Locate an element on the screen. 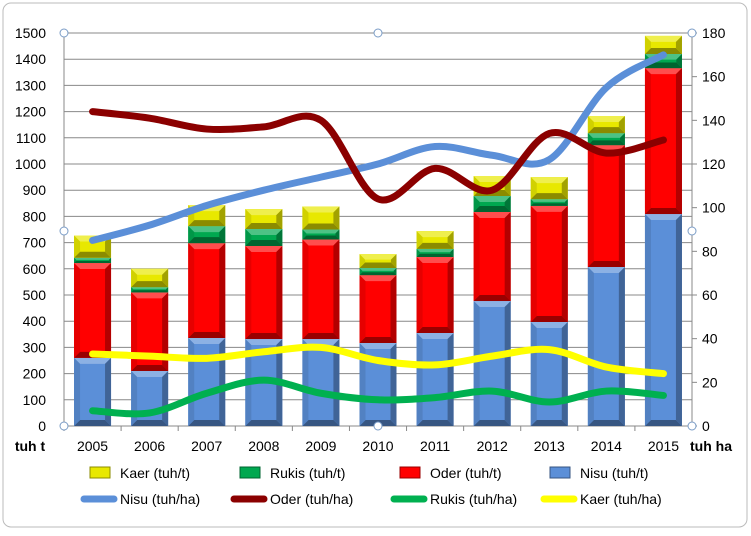 This screenshot has width=751, height=536. x-tick-label: 2009 is located at coordinates (320, 446).